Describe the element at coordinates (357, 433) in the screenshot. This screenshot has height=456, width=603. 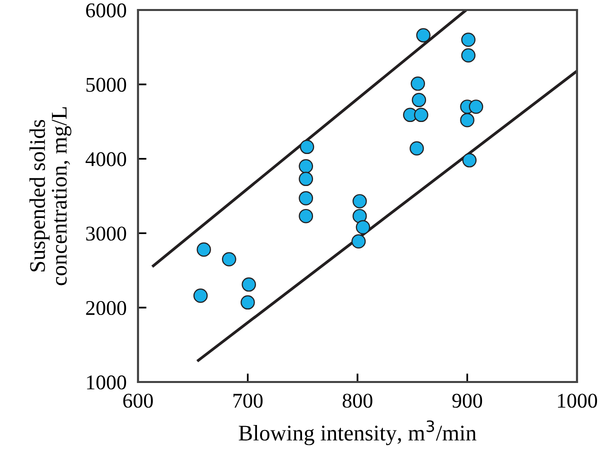
I see `x-axis-title: Blowing intensity, m$^{3}$/min` at that location.